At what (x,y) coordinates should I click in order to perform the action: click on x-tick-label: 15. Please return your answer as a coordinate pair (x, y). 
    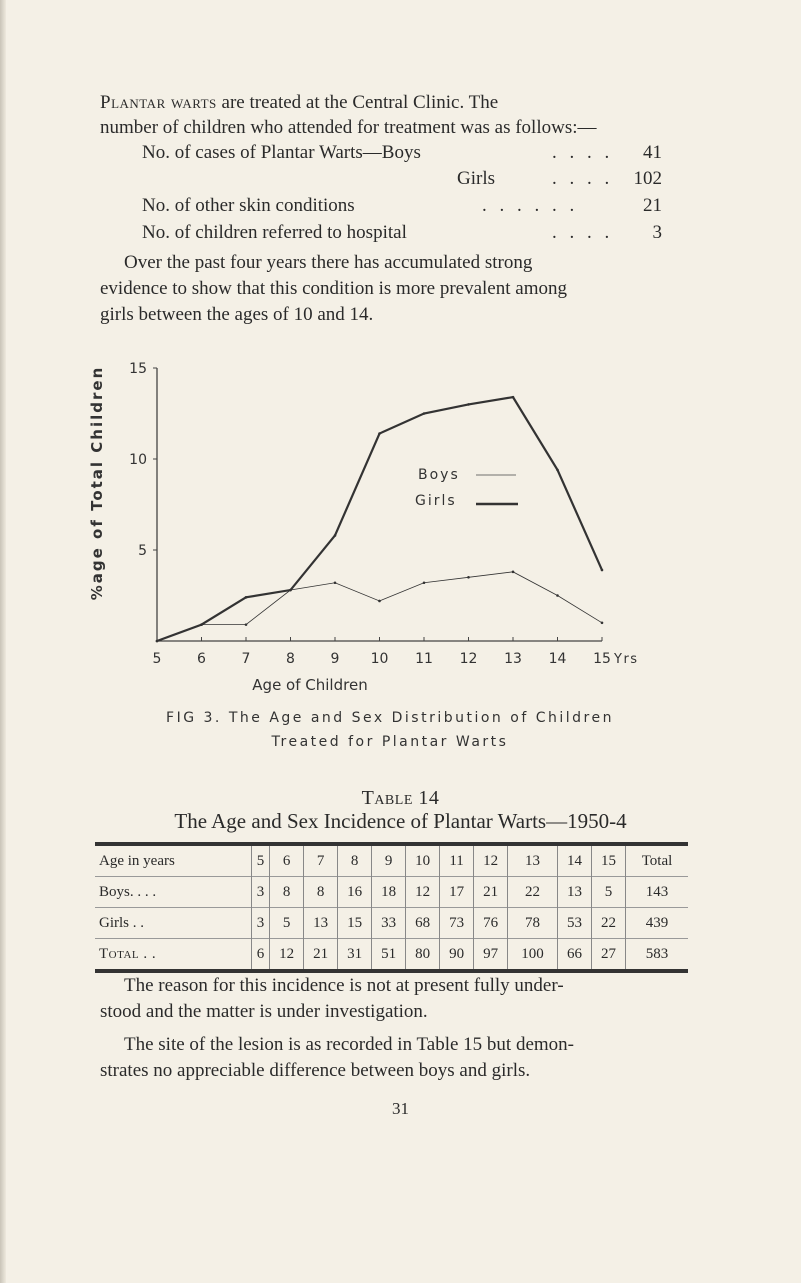
    Looking at the image, I should click on (602, 659).